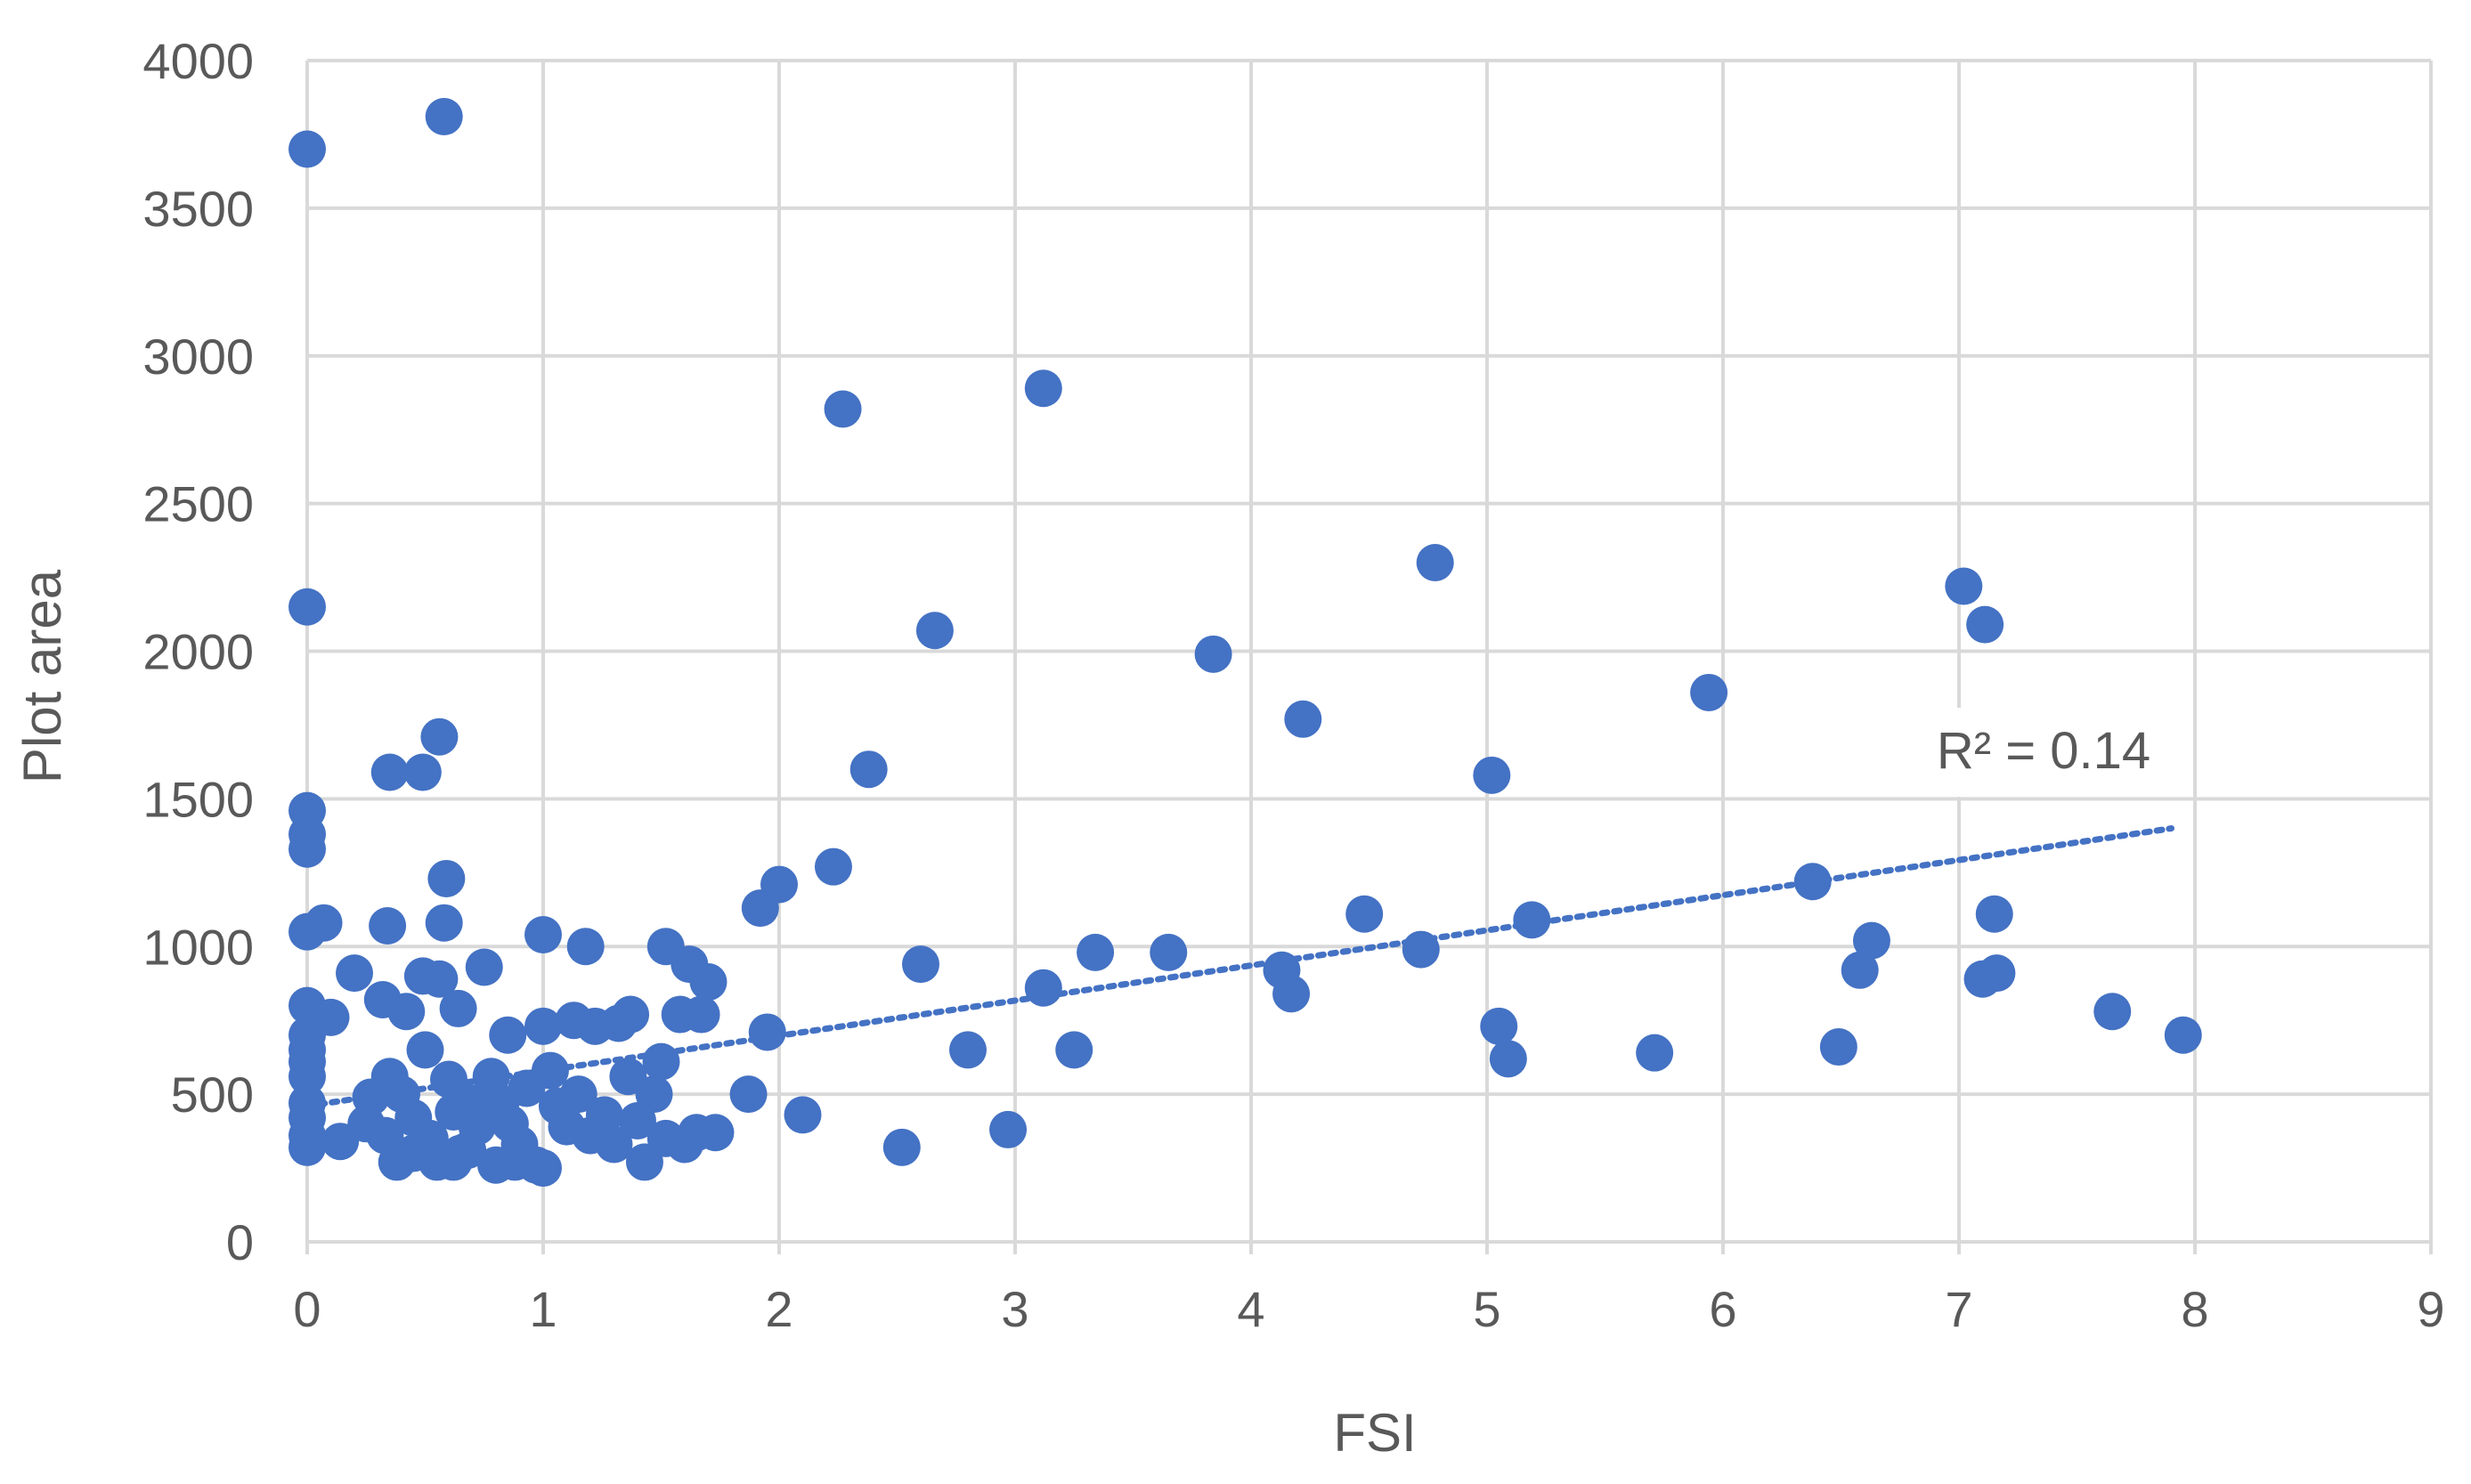 The width and height of the screenshot is (2471, 1484). I want to click on x-tick-label: 0, so click(307, 1309).